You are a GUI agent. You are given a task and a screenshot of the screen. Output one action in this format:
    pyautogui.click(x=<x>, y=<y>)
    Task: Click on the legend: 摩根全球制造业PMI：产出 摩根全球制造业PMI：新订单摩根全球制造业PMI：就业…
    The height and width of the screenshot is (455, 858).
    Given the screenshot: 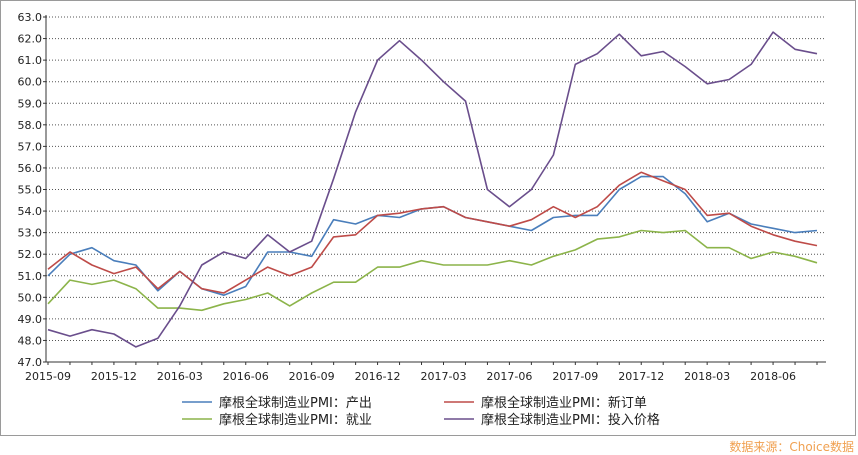 What is the action you would take?
    pyautogui.click(x=421, y=411)
    